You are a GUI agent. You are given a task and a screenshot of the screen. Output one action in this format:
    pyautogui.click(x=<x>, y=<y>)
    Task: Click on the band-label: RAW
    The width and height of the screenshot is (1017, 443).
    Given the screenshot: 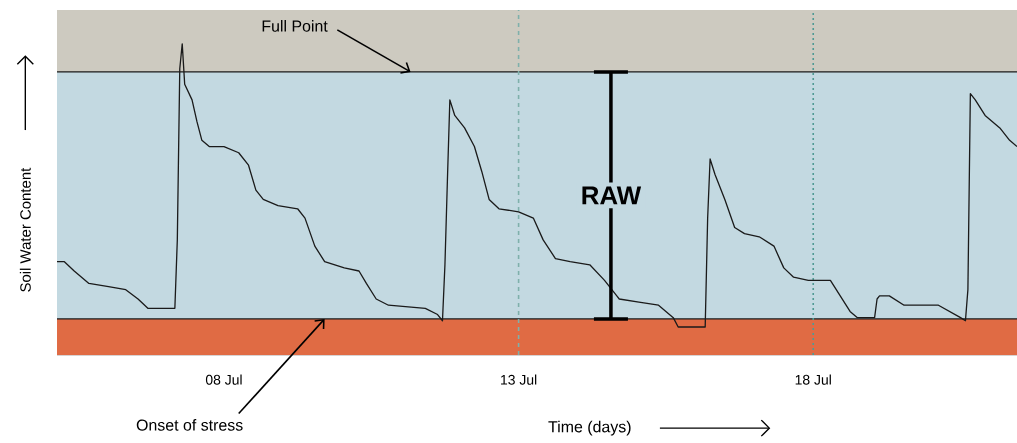 What is the action you would take?
    pyautogui.click(x=612, y=195)
    